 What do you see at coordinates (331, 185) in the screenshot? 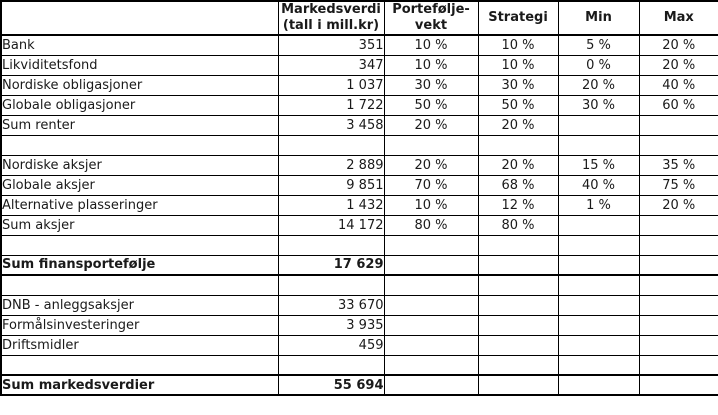
I see `cell-markedsverdi: 9 851` at bounding box center [331, 185].